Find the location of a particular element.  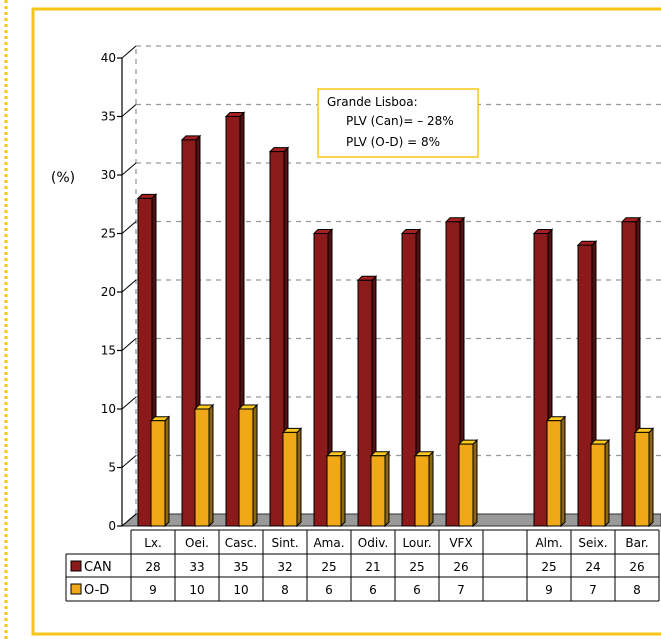

data-label: 33 is located at coordinates (196, 567).